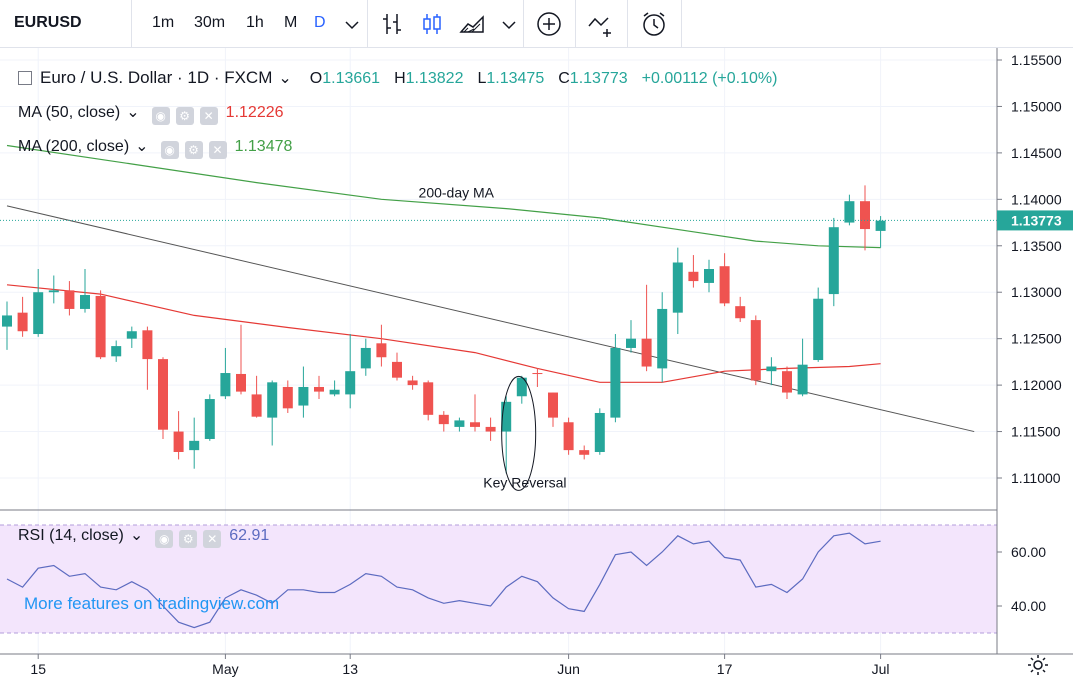  What do you see at coordinates (352, 24) in the screenshot?
I see `interval-dropdown-chevron-icon` at bounding box center [352, 24].